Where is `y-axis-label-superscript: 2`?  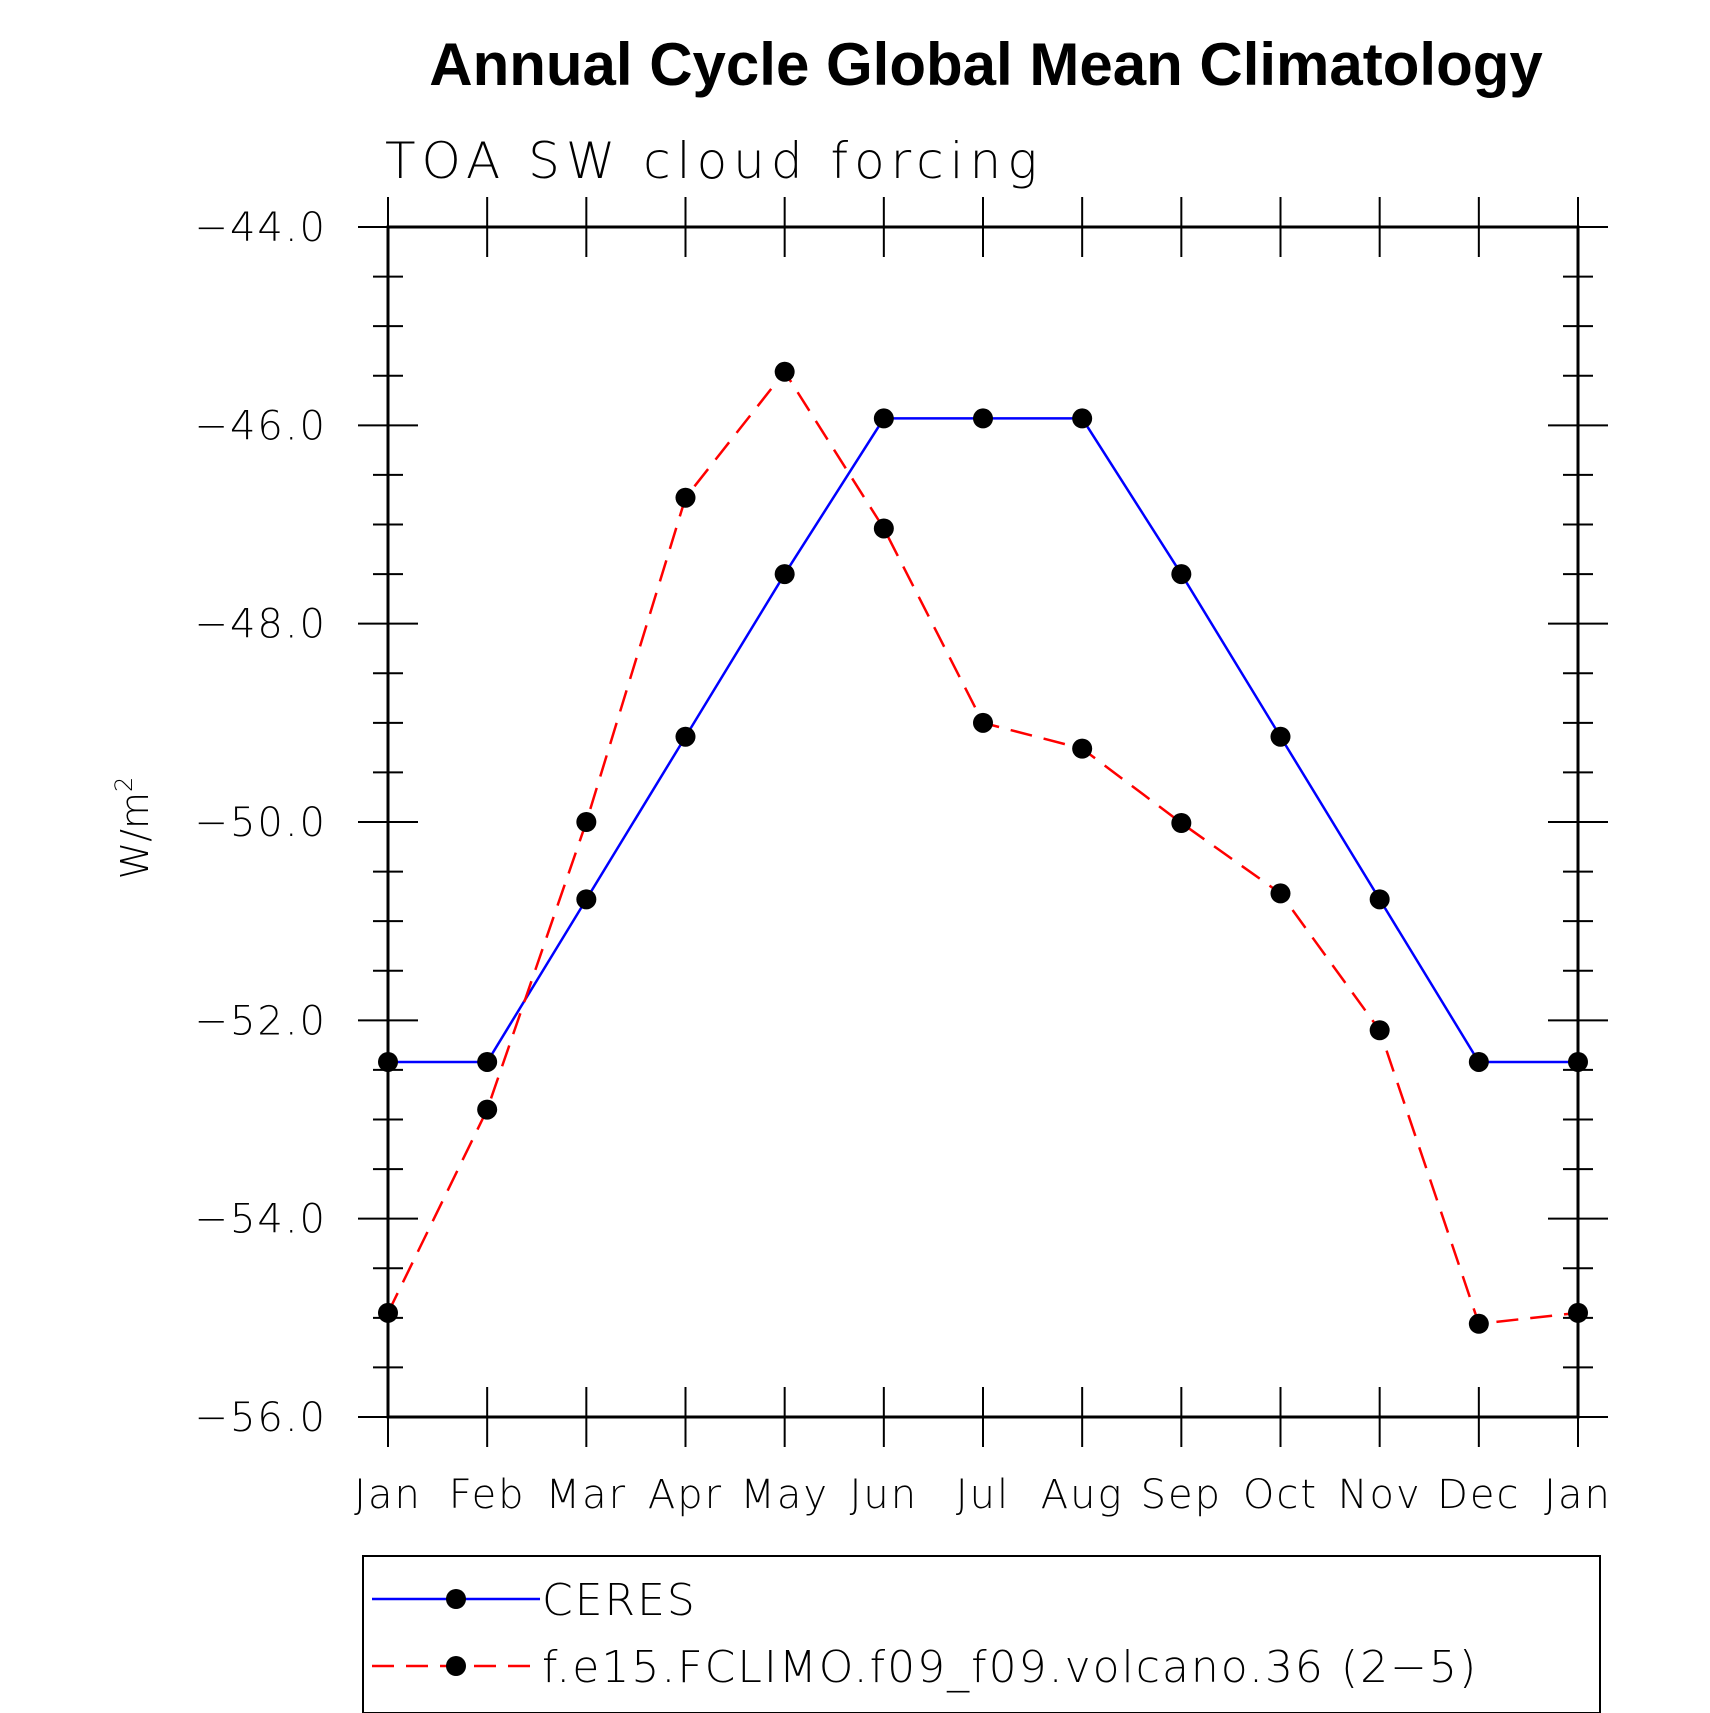 y-axis-label-superscript: 2 is located at coordinates (124, 784).